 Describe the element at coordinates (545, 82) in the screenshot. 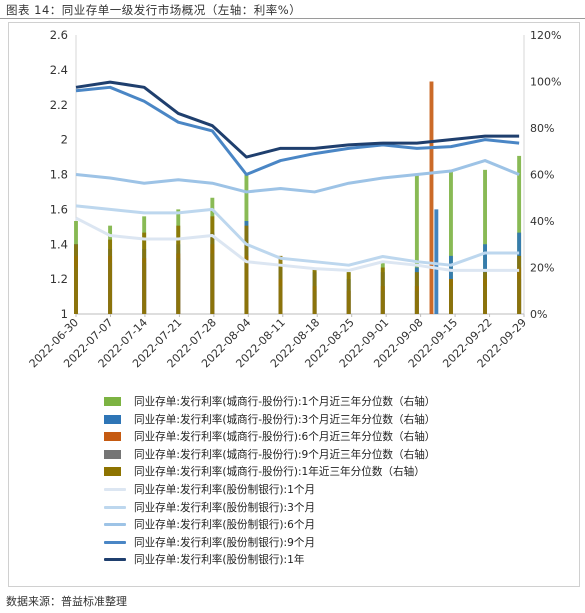

I see `y-right-tick-label: 100%` at that location.